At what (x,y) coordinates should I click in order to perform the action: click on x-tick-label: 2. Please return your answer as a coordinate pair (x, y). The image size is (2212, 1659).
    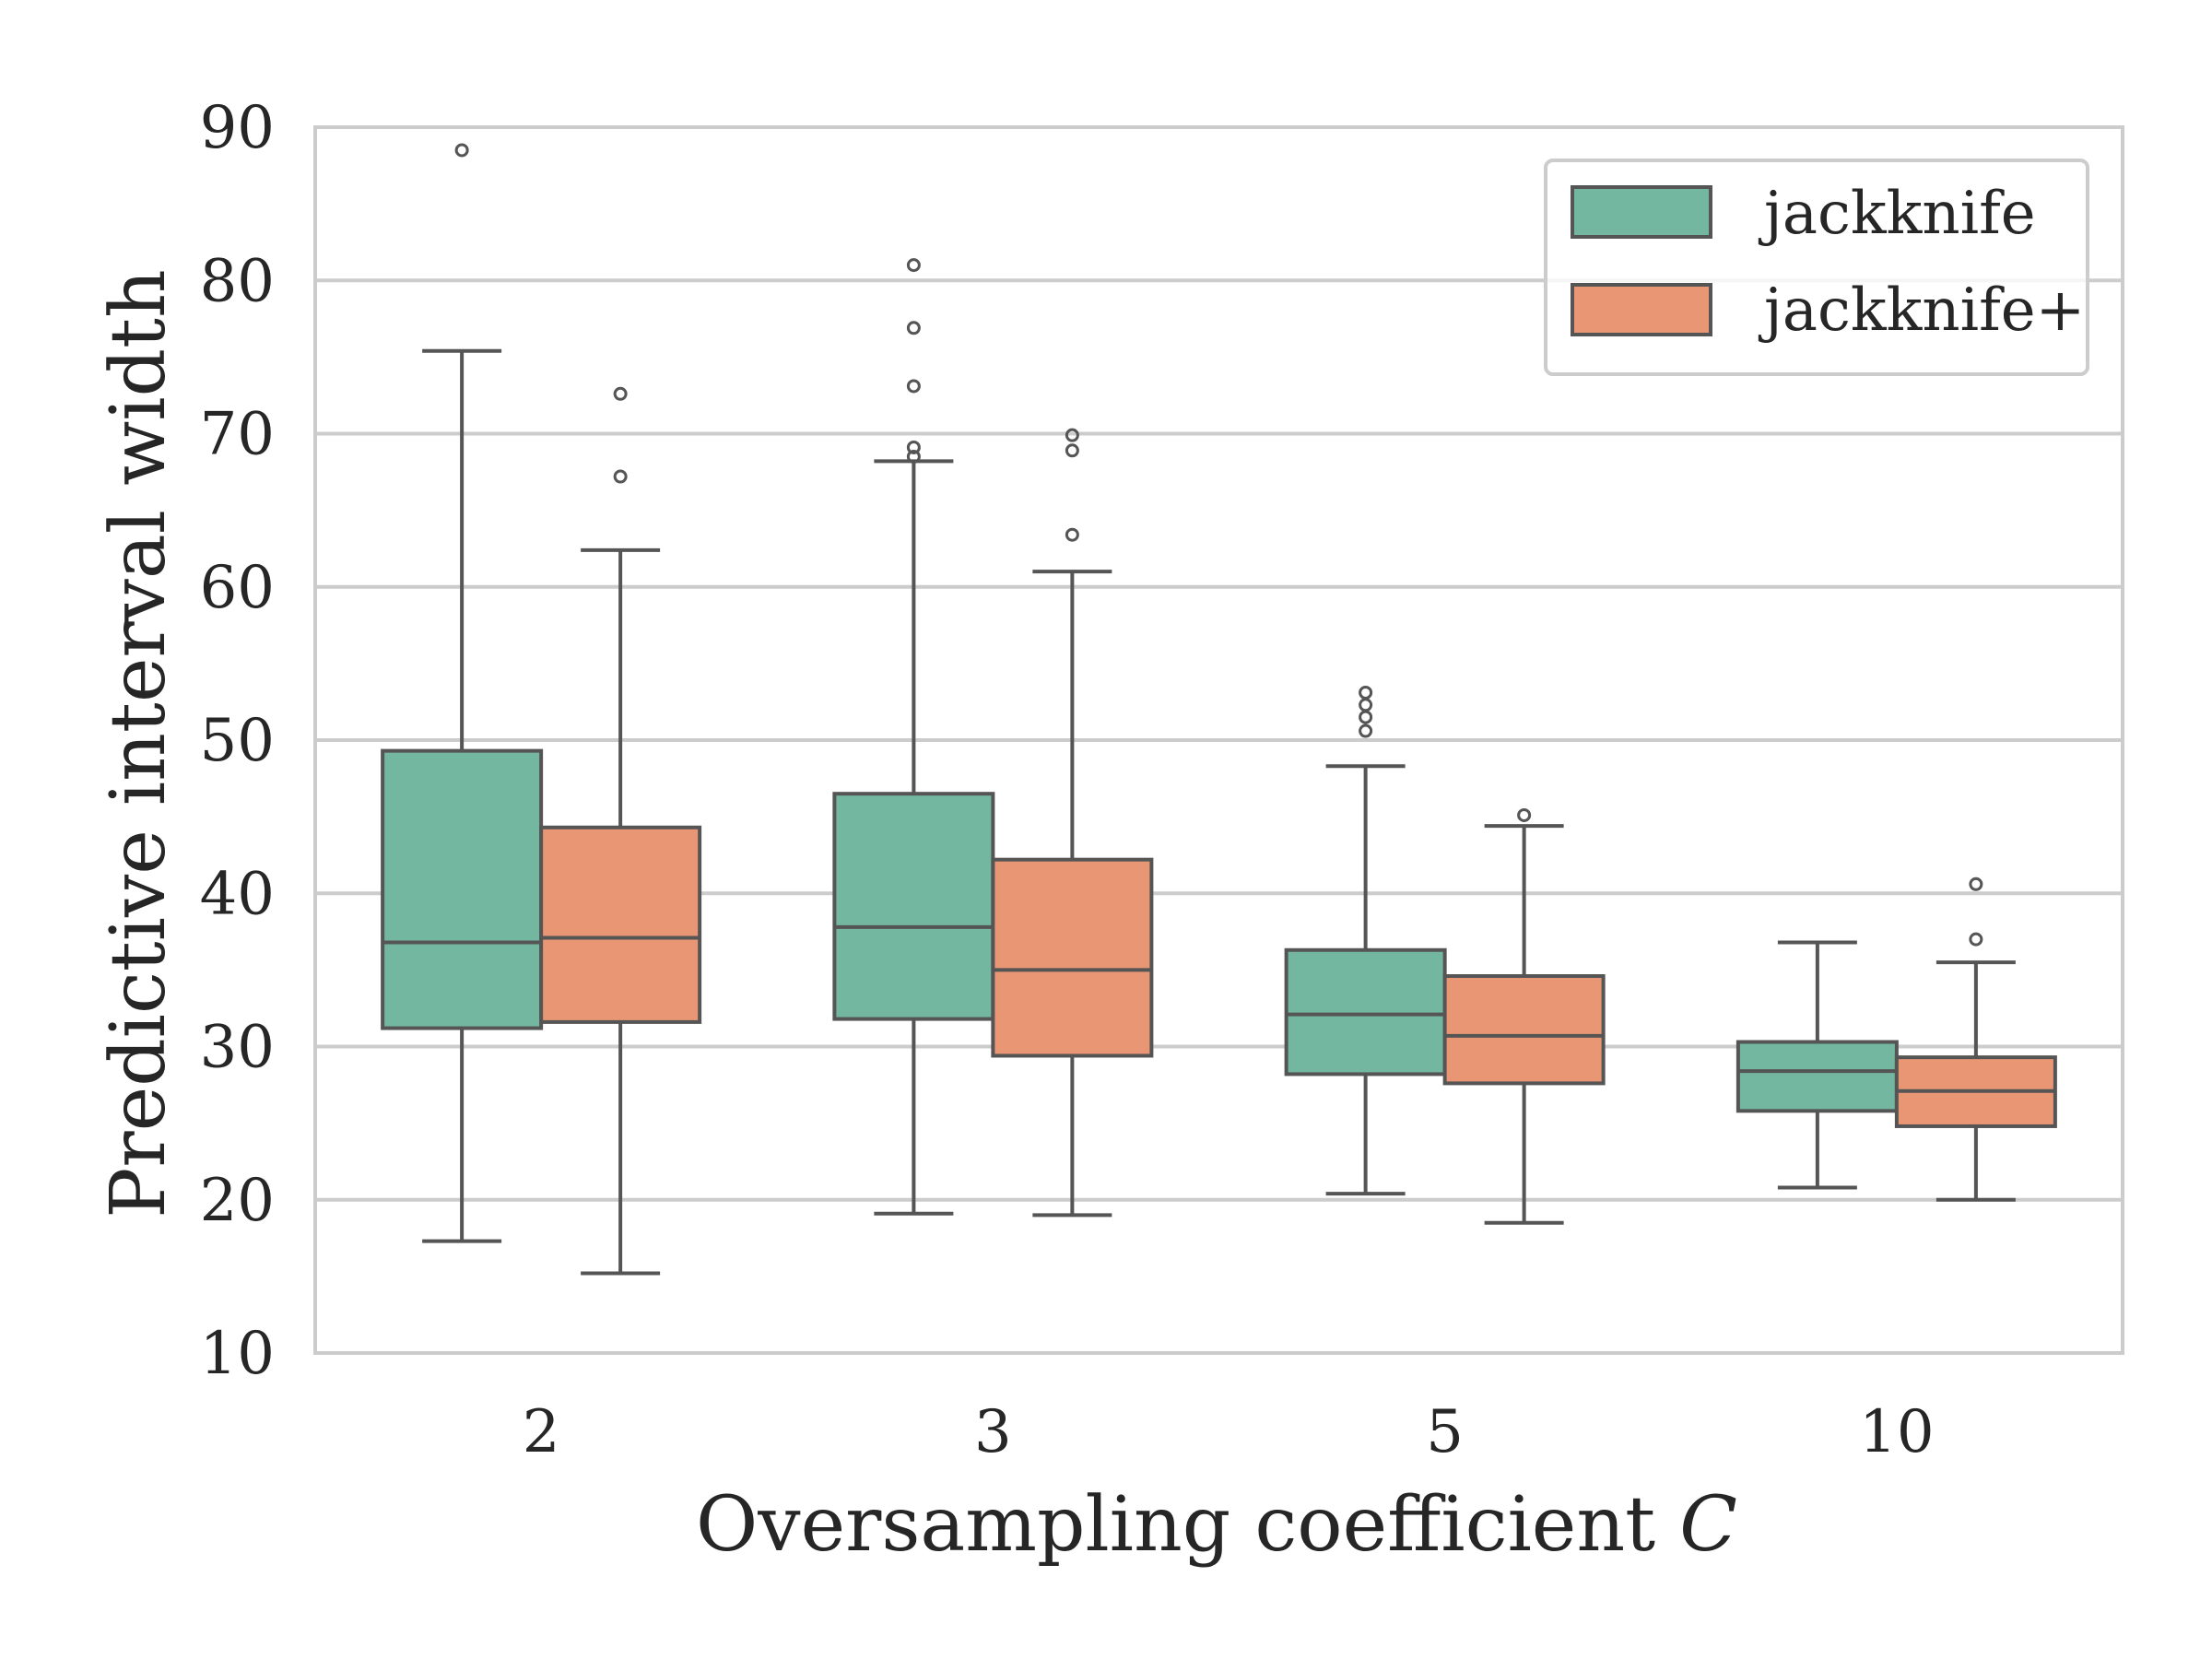
    Looking at the image, I should click on (541, 1432).